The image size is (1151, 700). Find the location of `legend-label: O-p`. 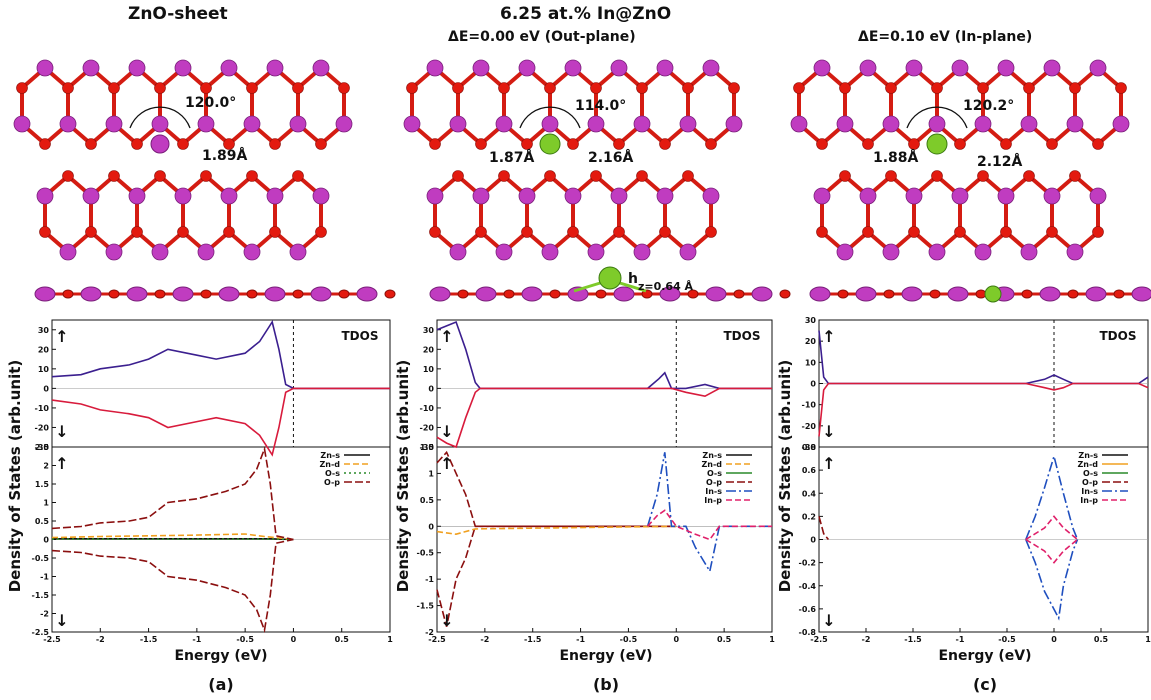

legend-label: O-p is located at coordinates (332, 482).